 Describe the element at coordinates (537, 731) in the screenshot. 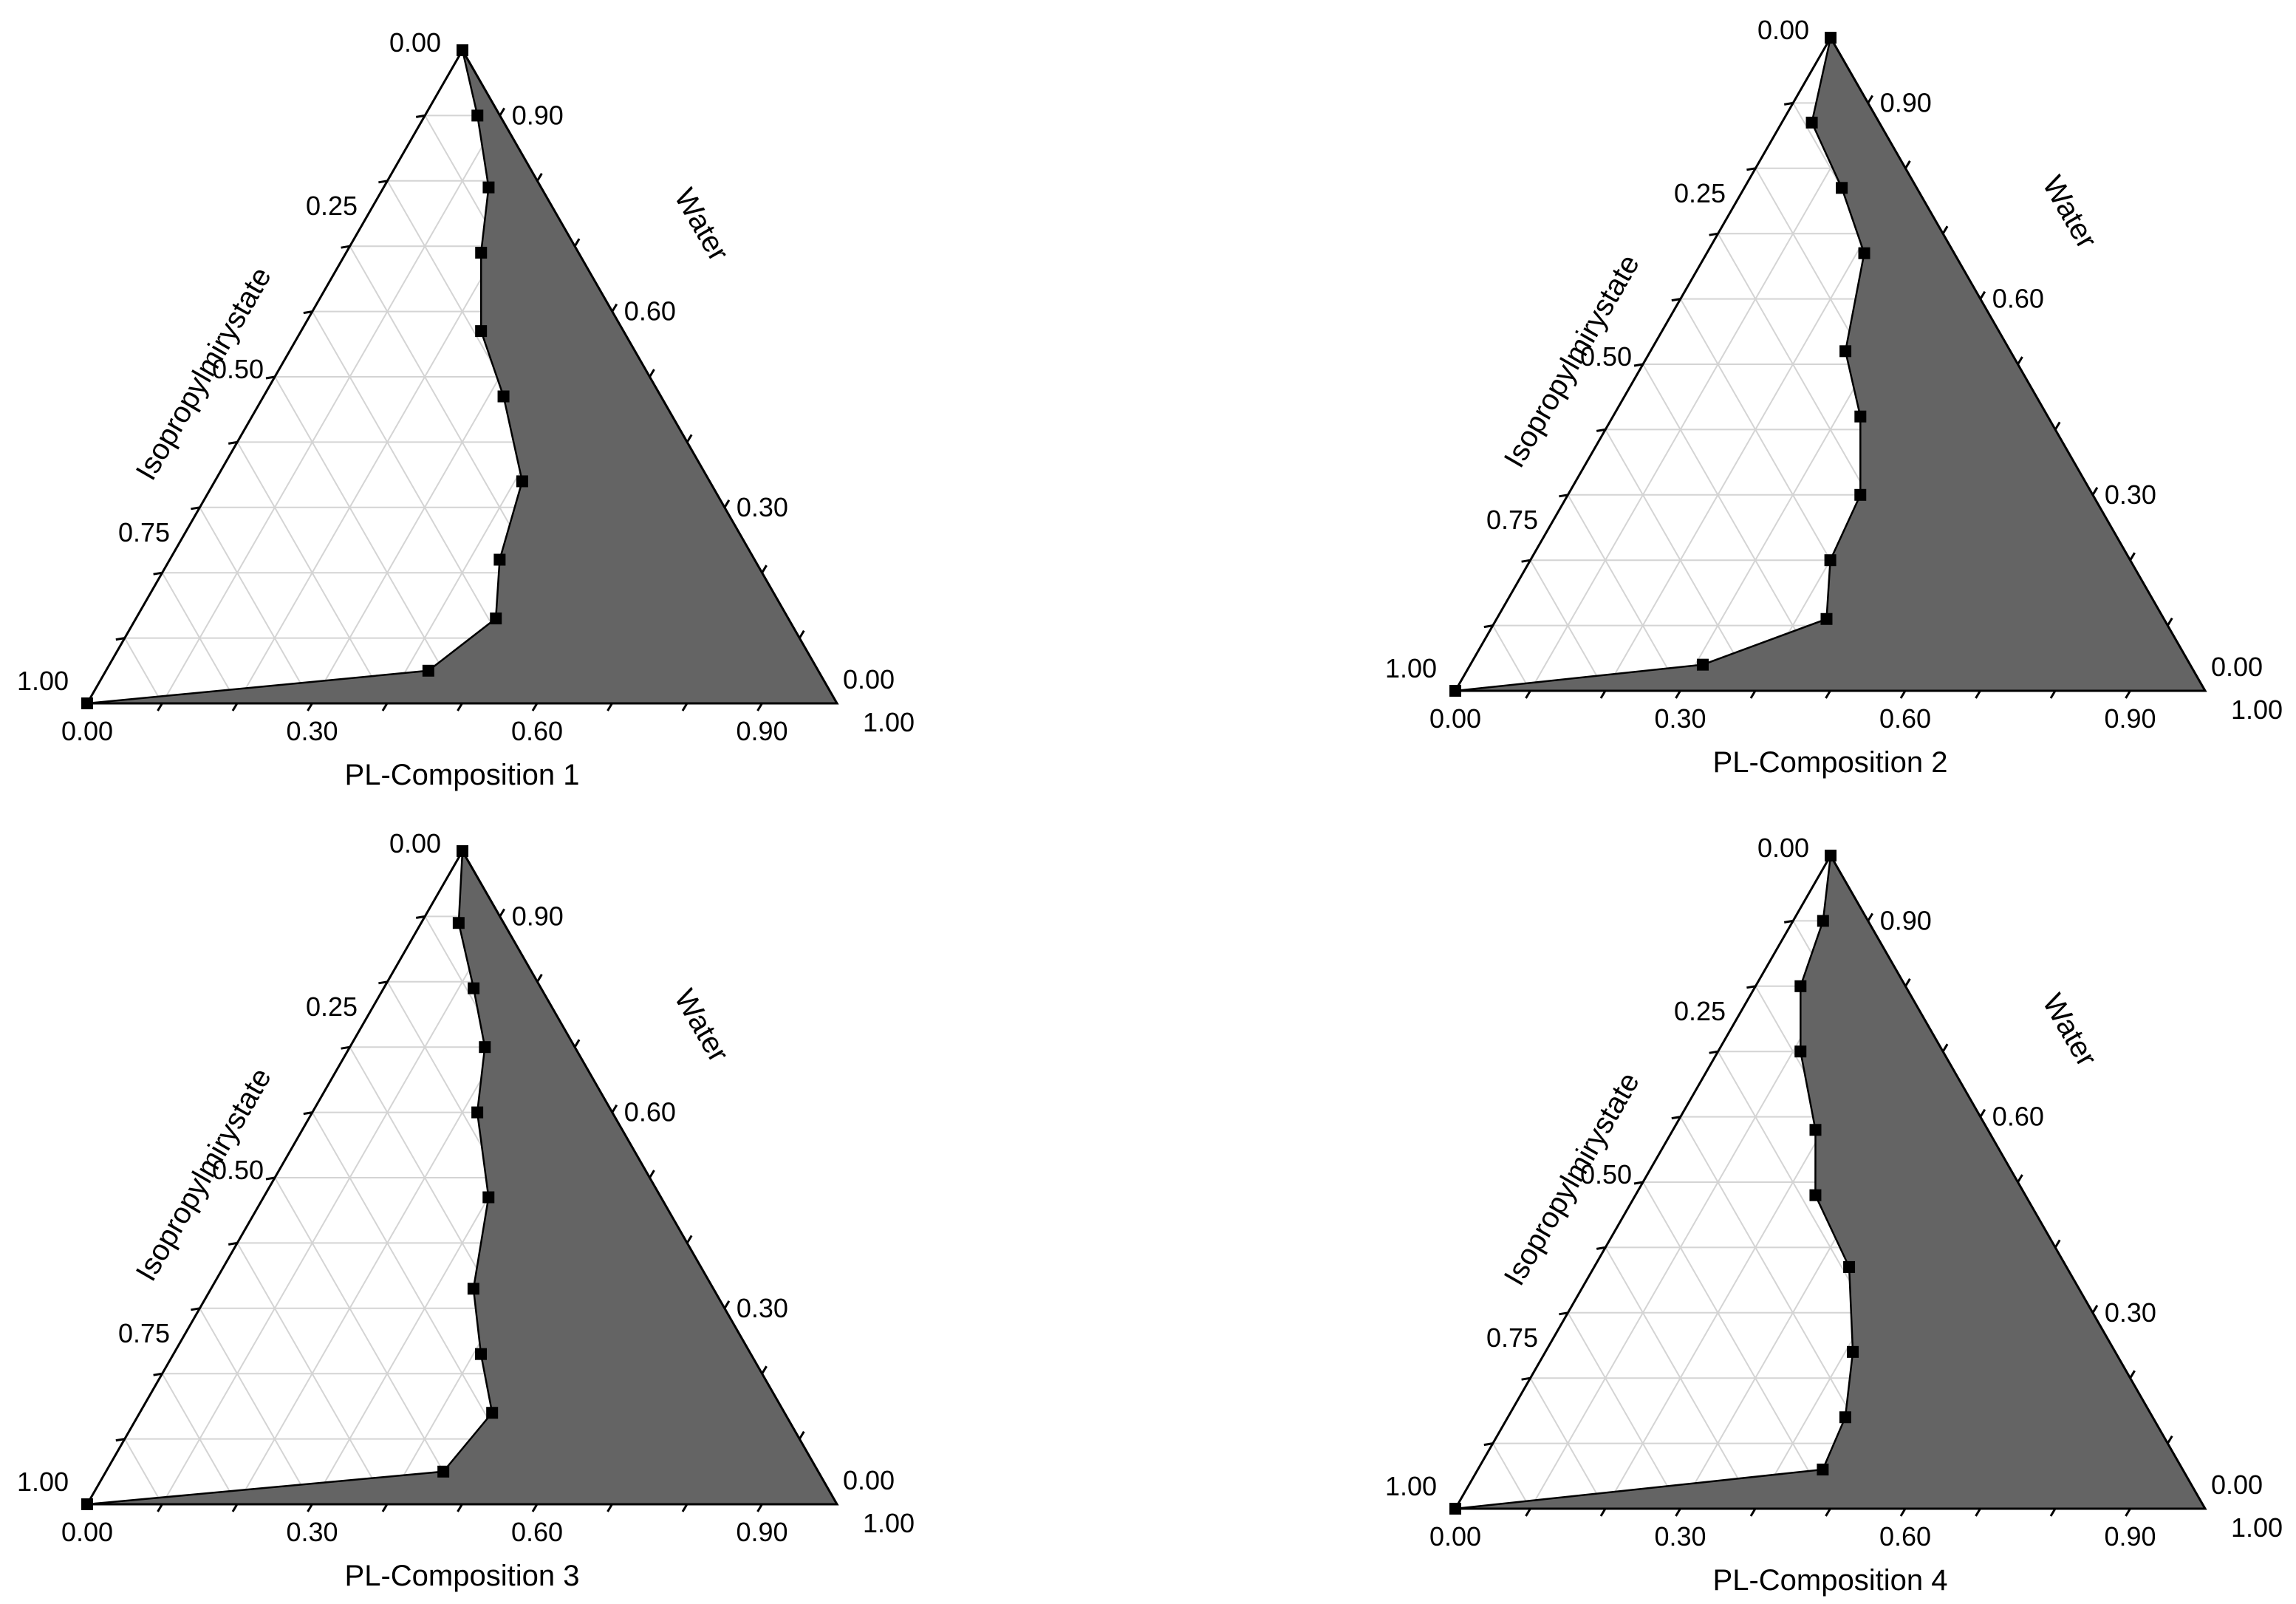

I see `bottom-tick-label: 0.60` at that location.